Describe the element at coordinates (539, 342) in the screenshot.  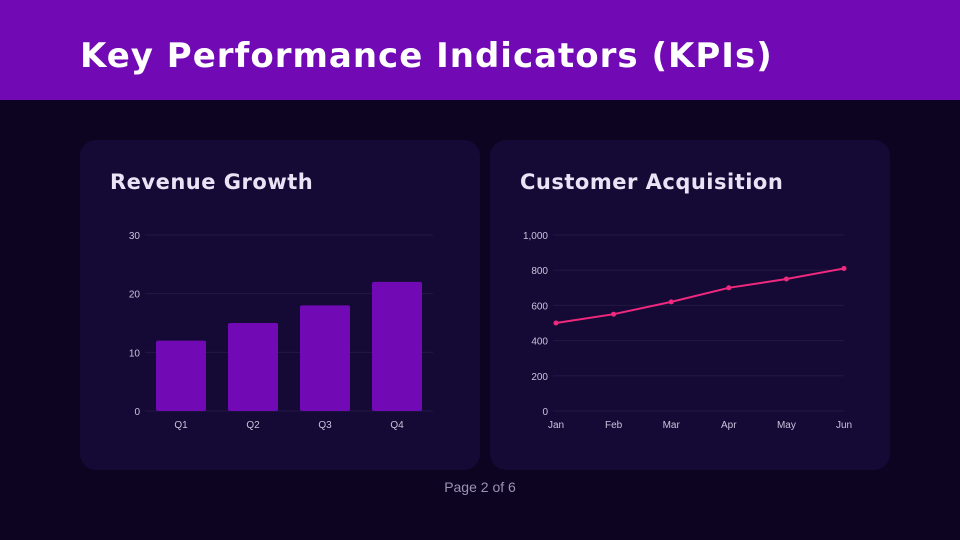
I see `y-tick-label: 400` at that location.